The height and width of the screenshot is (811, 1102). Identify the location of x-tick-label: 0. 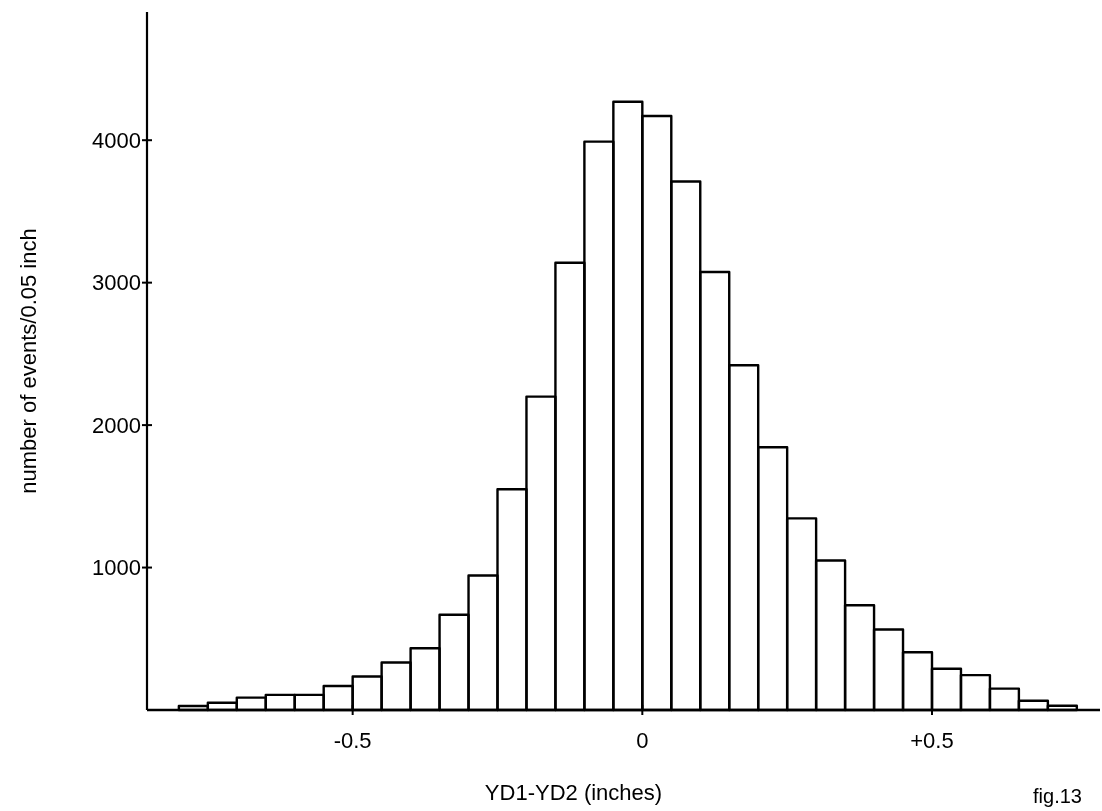
(642, 740).